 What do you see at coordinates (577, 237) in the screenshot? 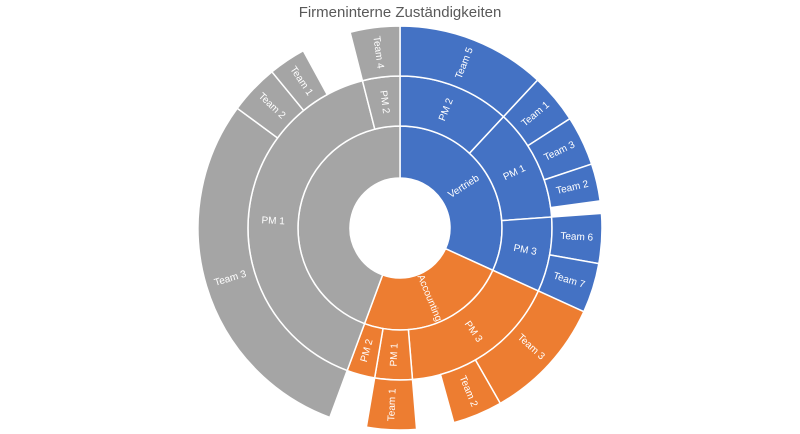
I see `label-vertrieb-pm-3-team-6: Team 6` at bounding box center [577, 237].